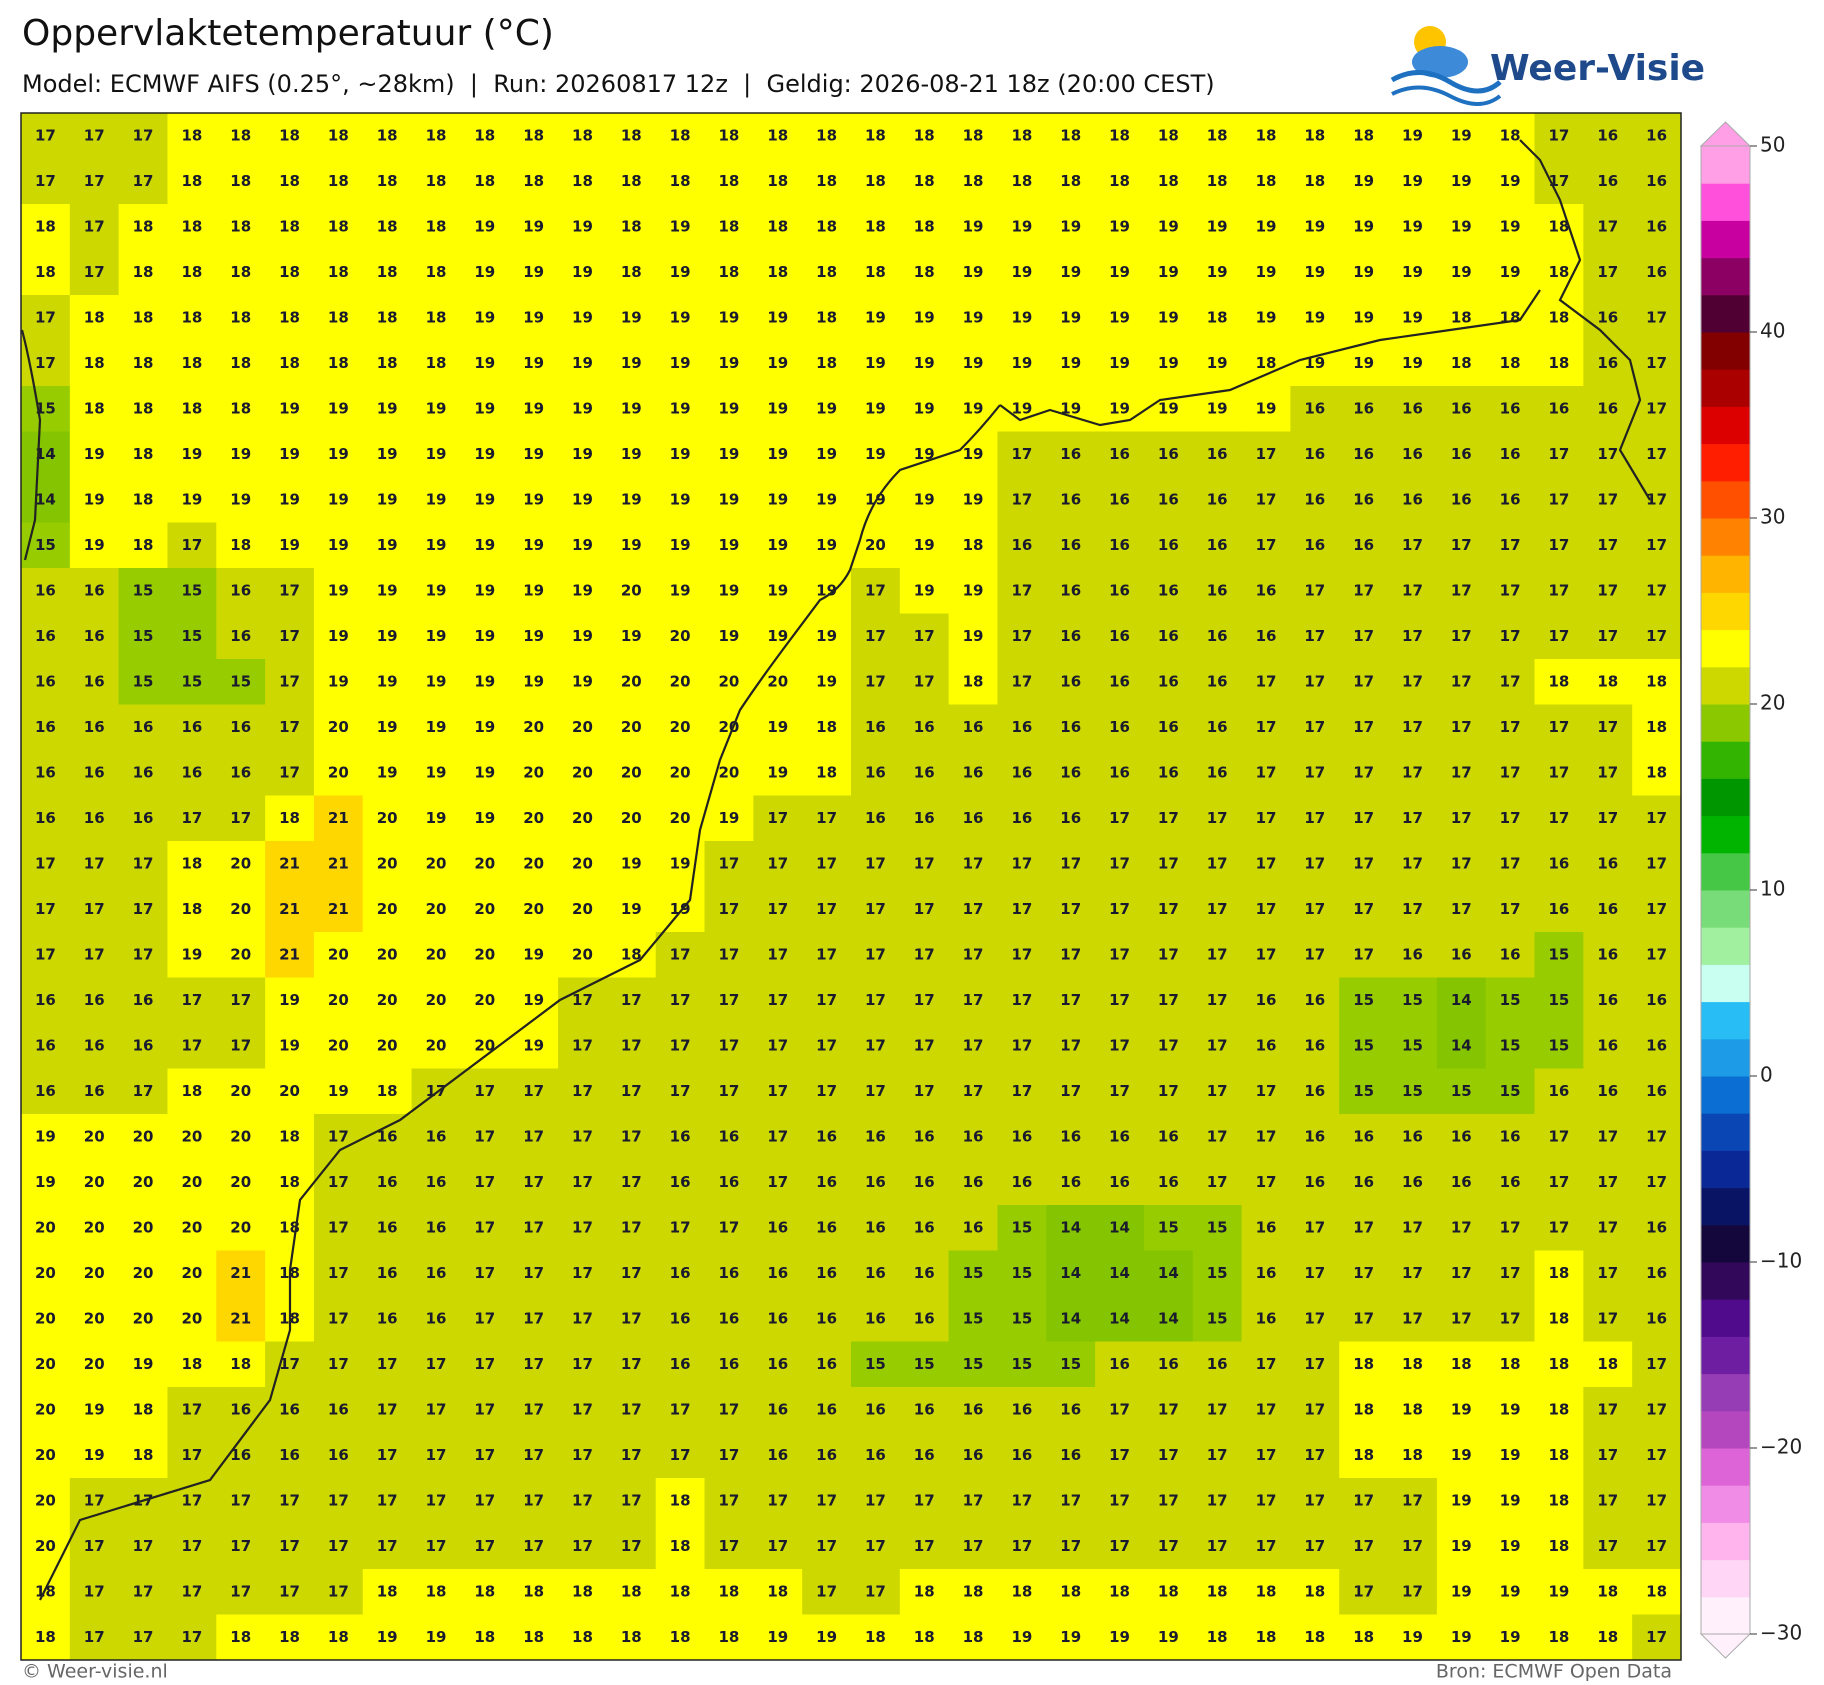 Image resolution: width=1824 pixels, height=1685 pixels. What do you see at coordinates (1070, 1273) in the screenshot?
I see `temperature-label: 14` at bounding box center [1070, 1273].